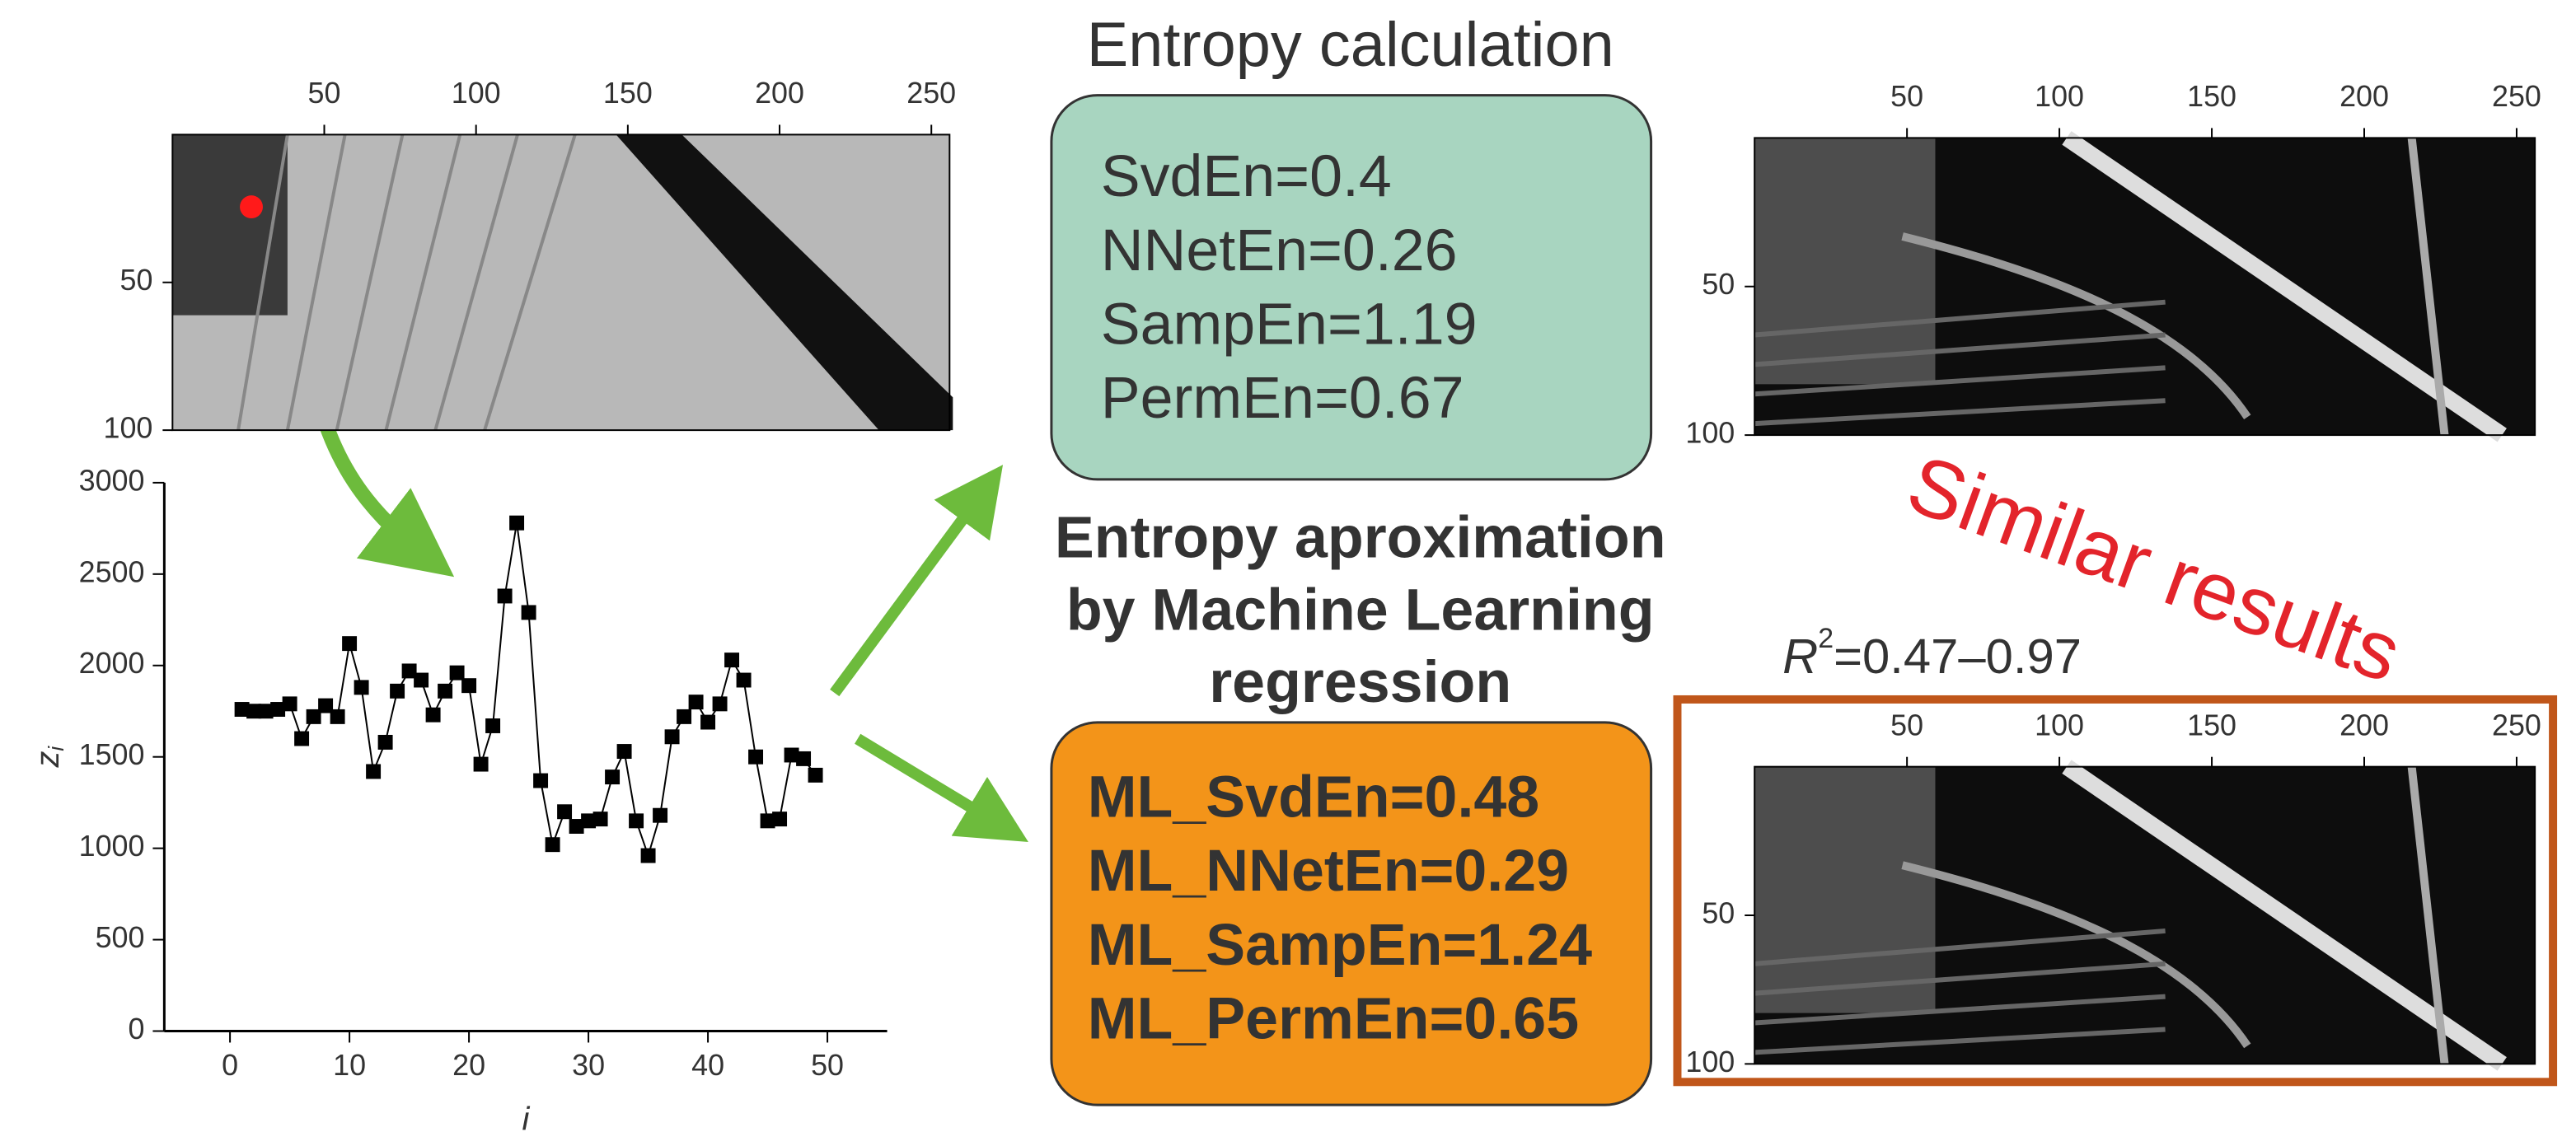 This screenshot has width=2576, height=1146. What do you see at coordinates (1289, 325) in the screenshot?
I see `entropy-value: SampEn=1.19` at bounding box center [1289, 325].